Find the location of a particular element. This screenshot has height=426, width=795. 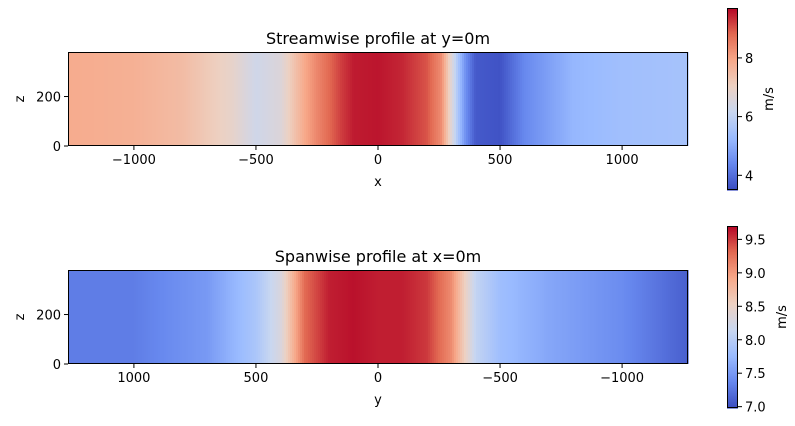

x-tick-label: −500 is located at coordinates (500, 378).